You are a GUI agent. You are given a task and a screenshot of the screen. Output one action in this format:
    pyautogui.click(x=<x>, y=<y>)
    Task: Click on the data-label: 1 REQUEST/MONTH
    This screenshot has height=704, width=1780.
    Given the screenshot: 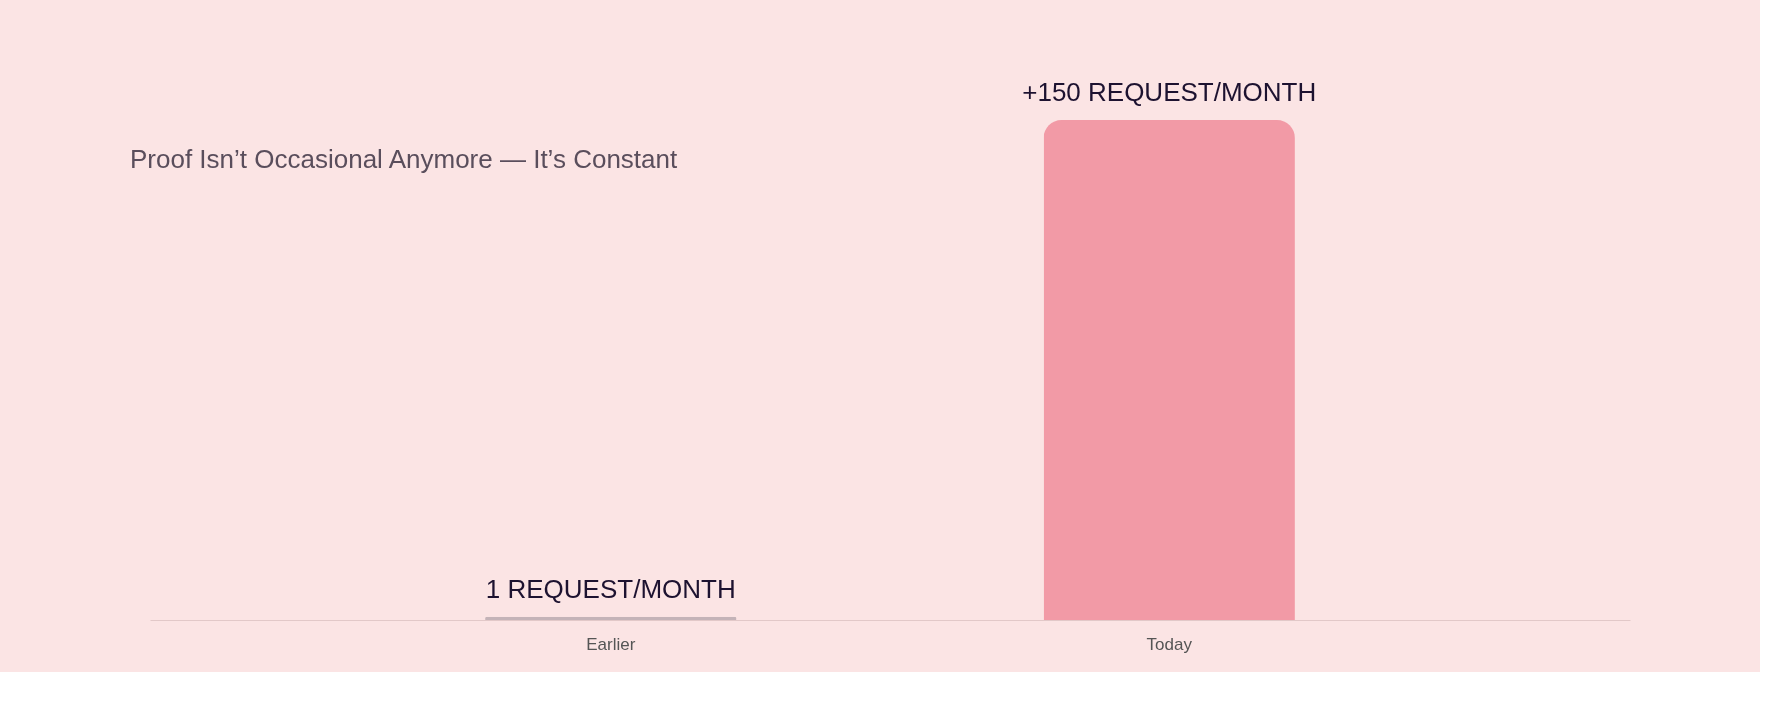 What is the action you would take?
    pyautogui.click(x=610, y=588)
    